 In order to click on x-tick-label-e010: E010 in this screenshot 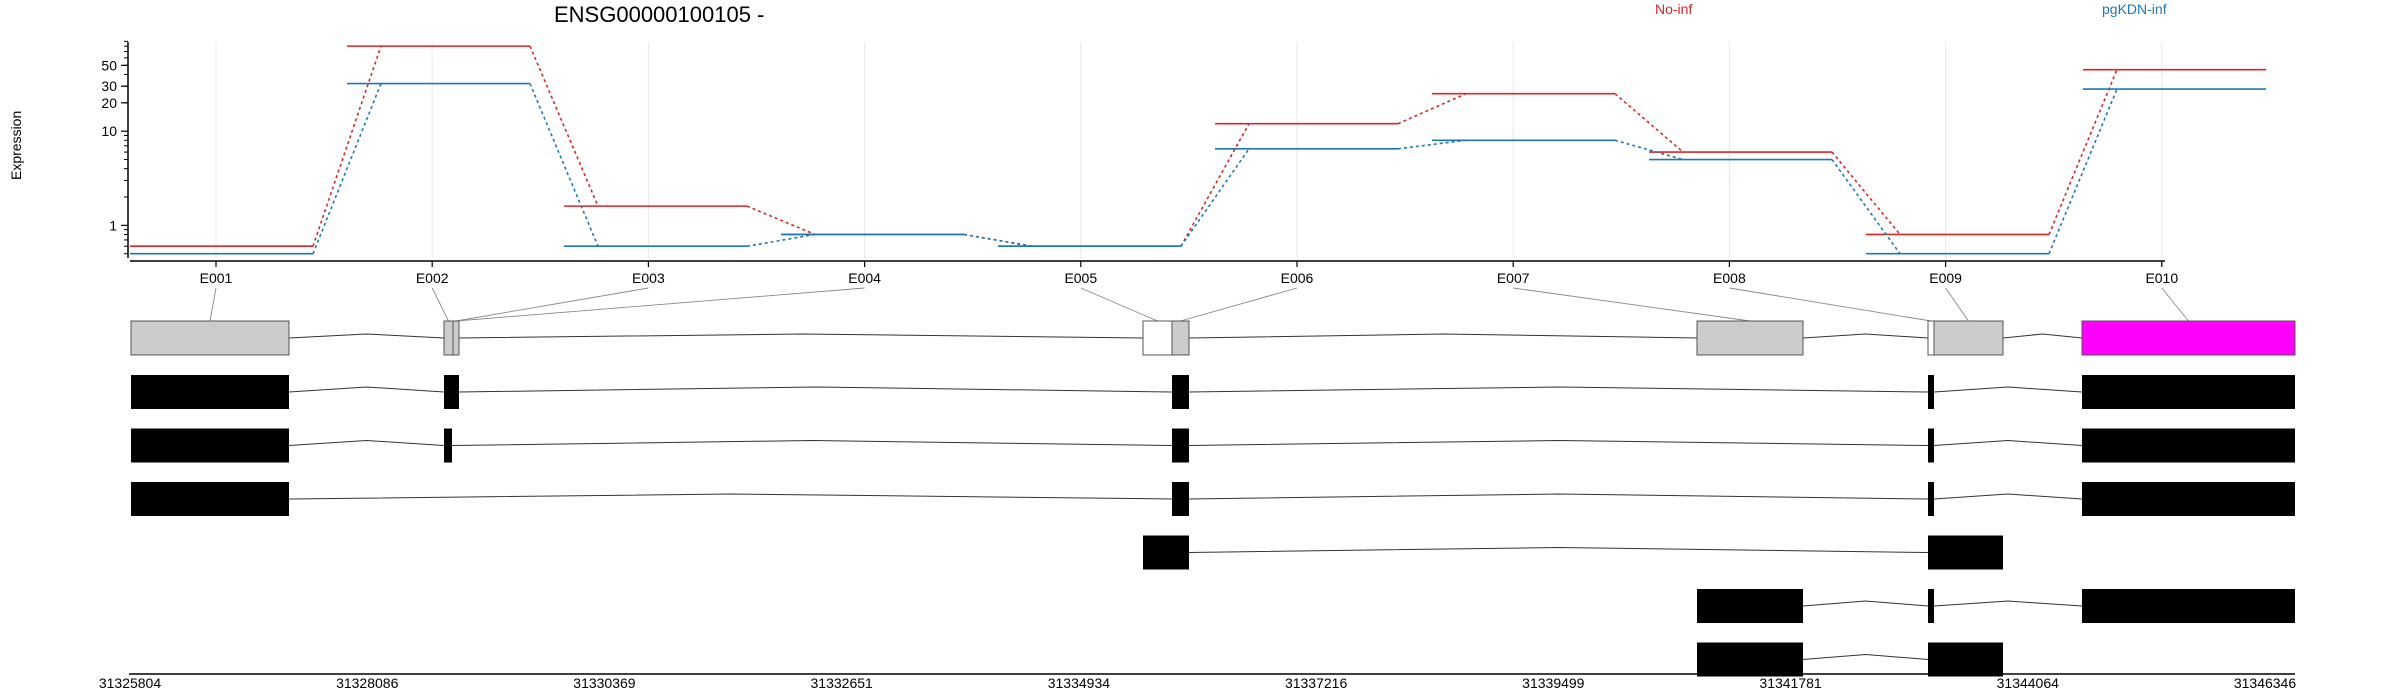, I will do `click(2161, 278)`.